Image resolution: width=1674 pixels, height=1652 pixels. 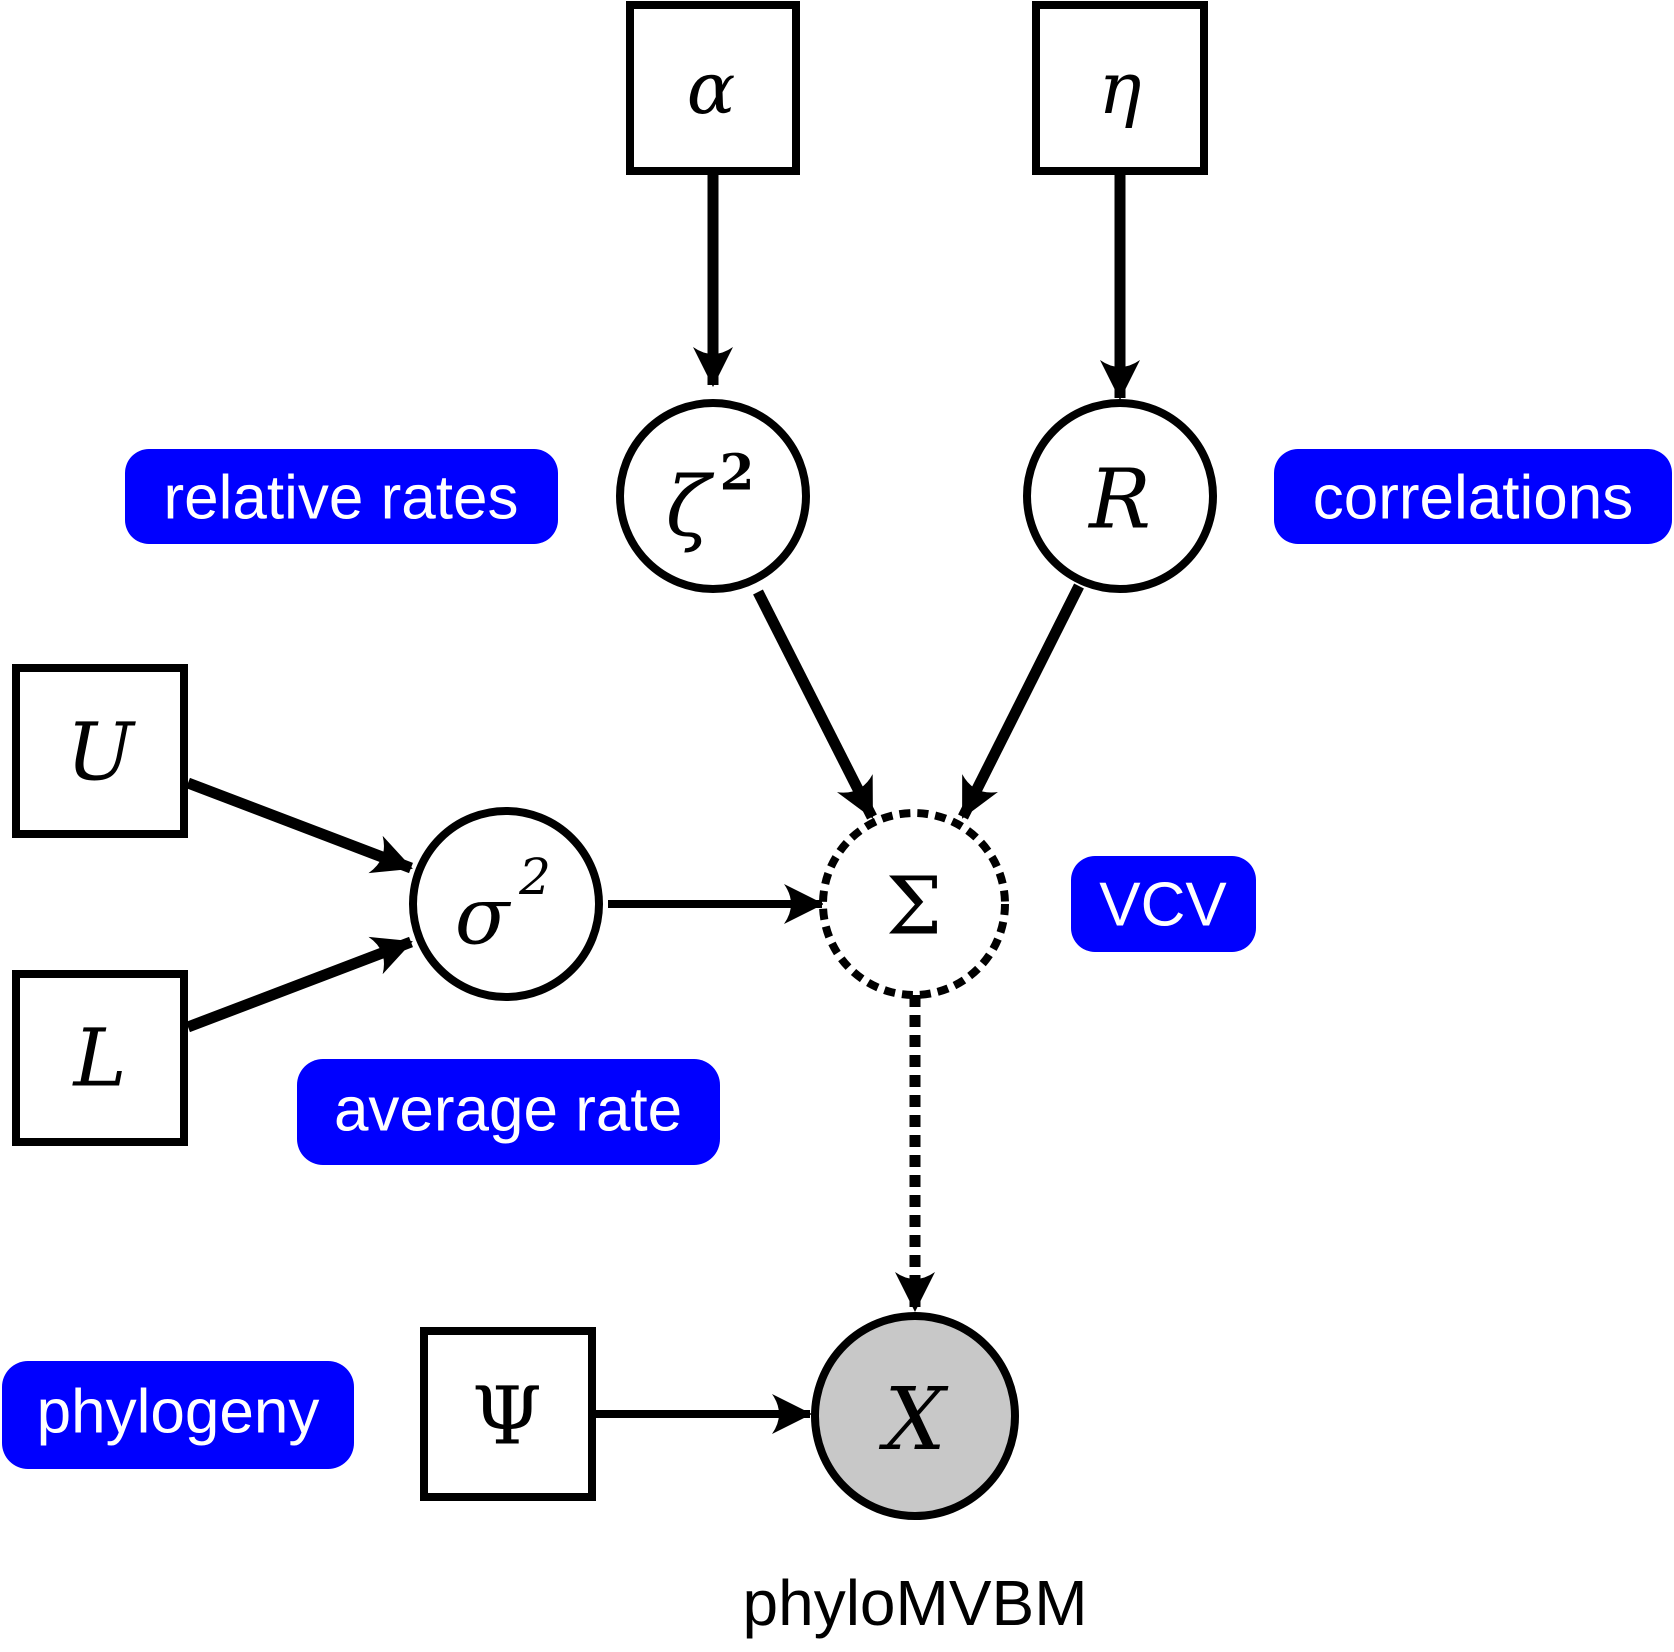 I want to click on node-sigma2: σ 2, so click(x=506, y=904).